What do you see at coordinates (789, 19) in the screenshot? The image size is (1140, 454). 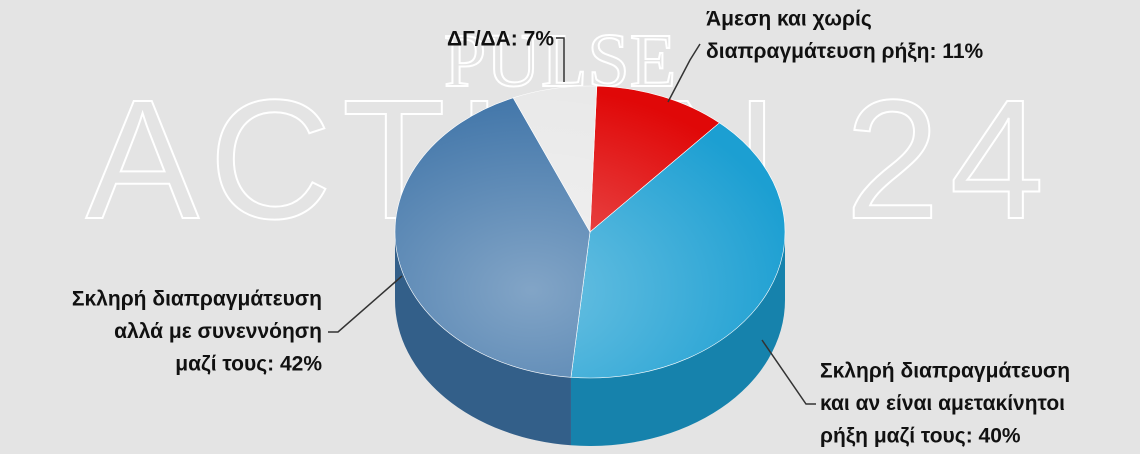 I see `slice-label: Άμεση και χωρίς` at bounding box center [789, 19].